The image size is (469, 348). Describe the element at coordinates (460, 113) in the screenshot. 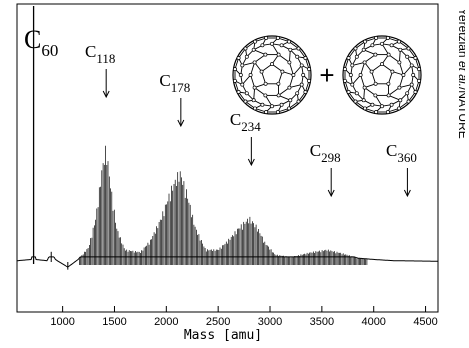

I see `credit-text-after: /NATURE` at that location.